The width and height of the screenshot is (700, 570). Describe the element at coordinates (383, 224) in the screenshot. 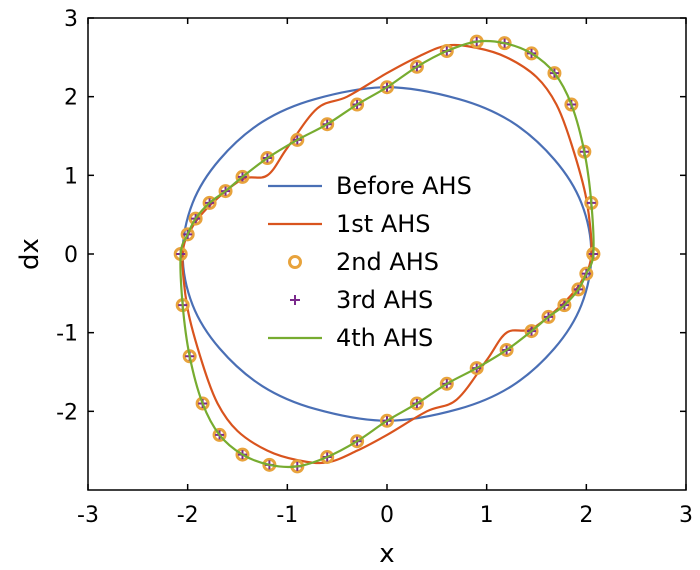

I see `legend-label: 1st AHS` at that location.